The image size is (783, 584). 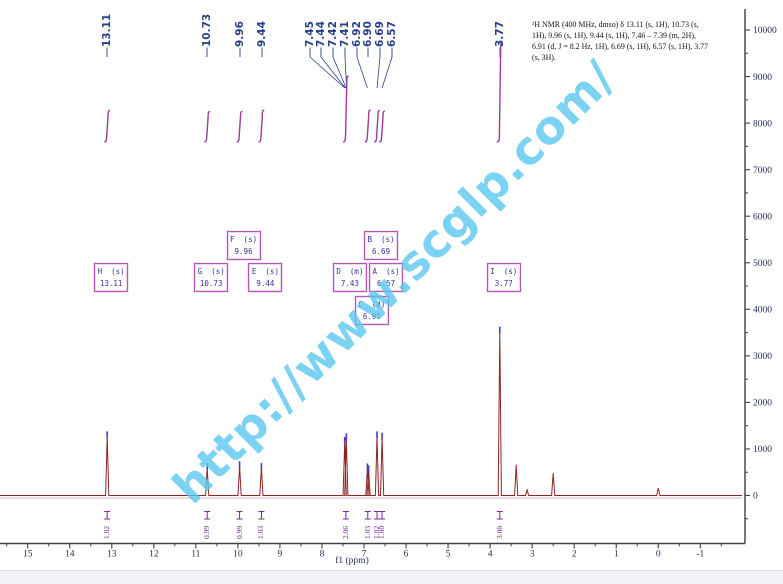 What do you see at coordinates (195, 555) in the screenshot?
I see `x-tick-label: 11` at bounding box center [195, 555].